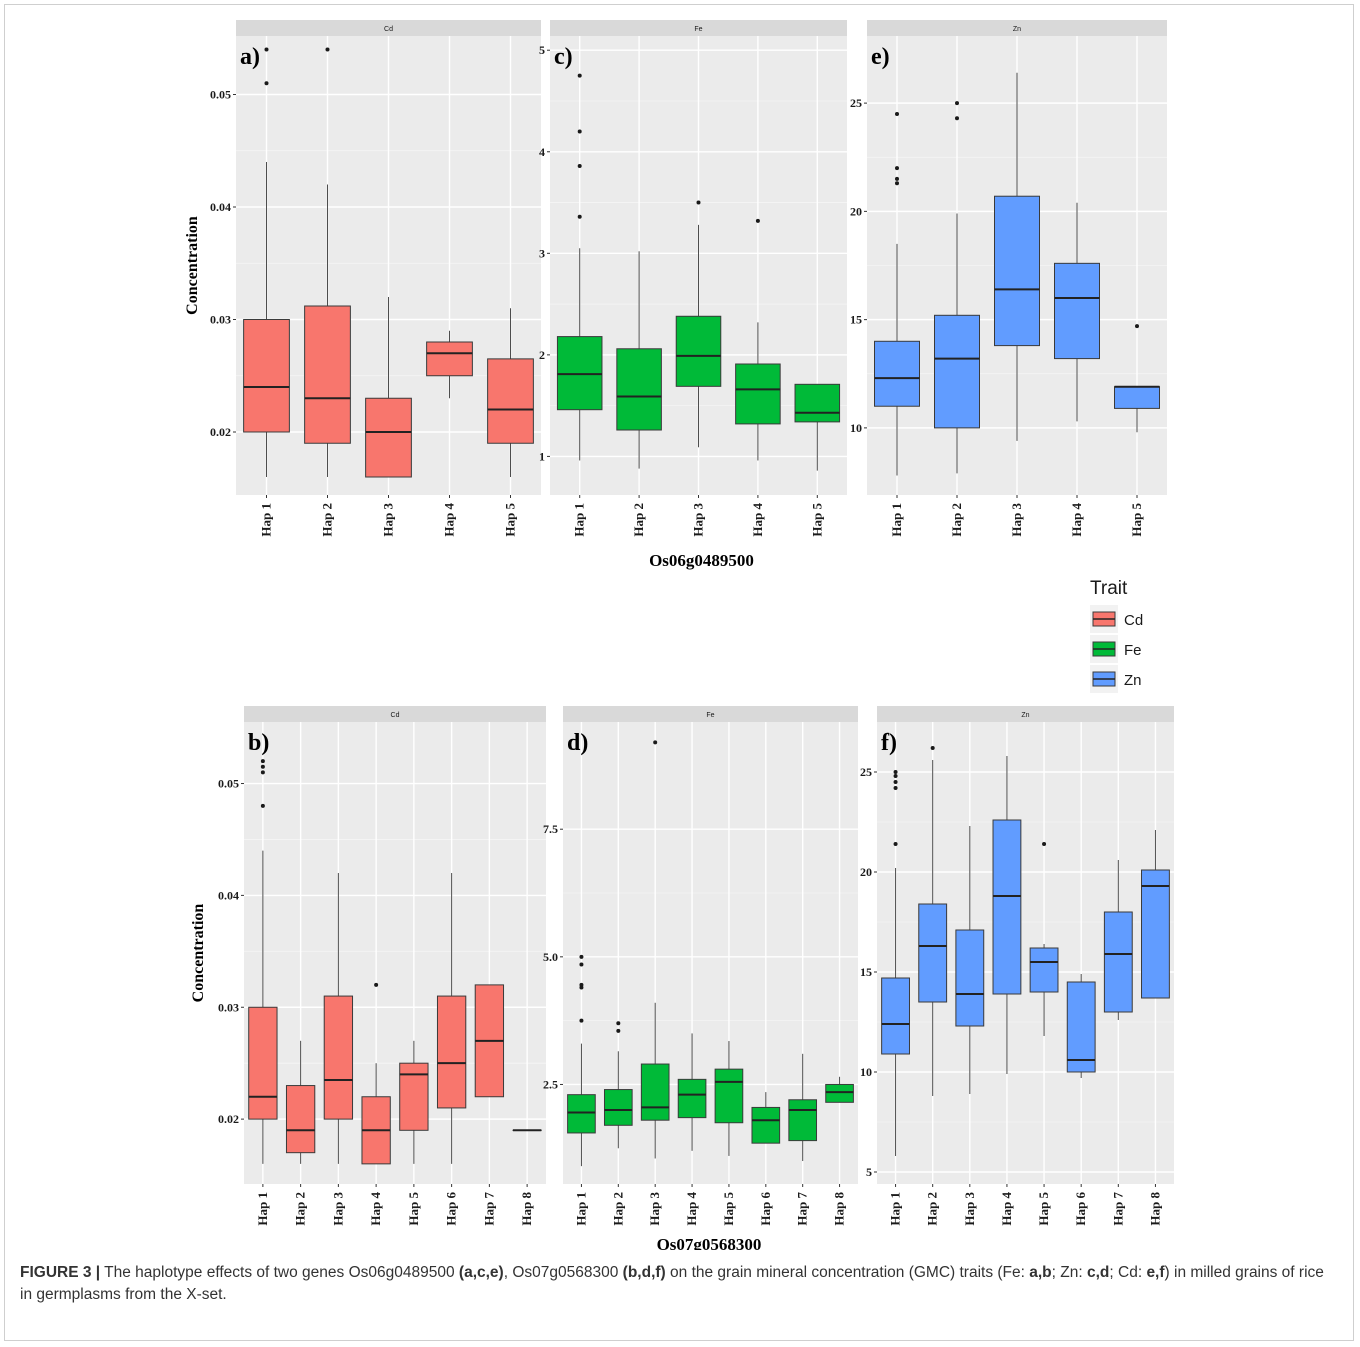 The height and width of the screenshot is (1347, 1360). What do you see at coordinates (1069, 1272) in the screenshot?
I see `caption-text: ; Zn:` at bounding box center [1069, 1272].